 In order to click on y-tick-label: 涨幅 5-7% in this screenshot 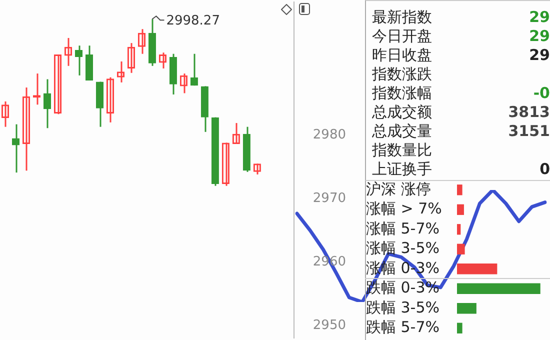, I will do `click(403, 228)`.